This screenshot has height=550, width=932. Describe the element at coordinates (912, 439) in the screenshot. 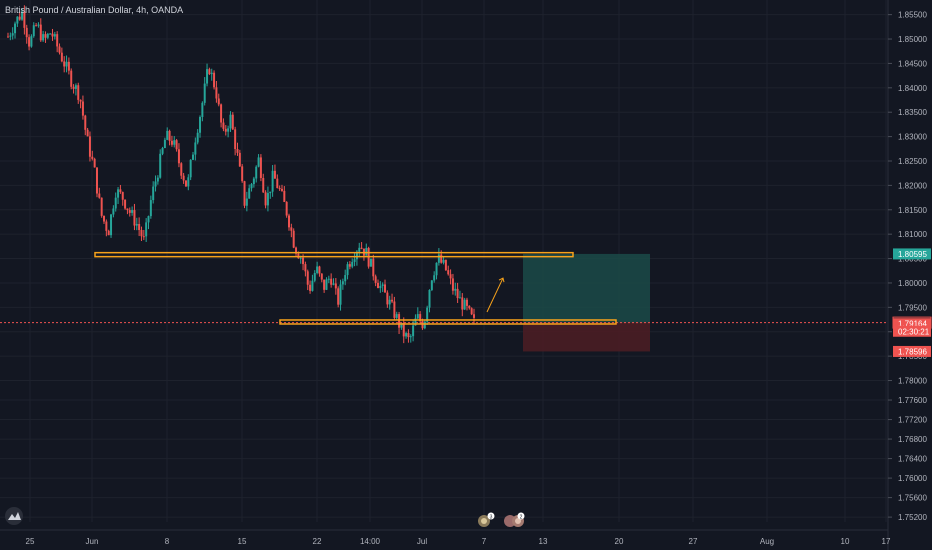

I see `price-tick-label: 1.76800` at that location.